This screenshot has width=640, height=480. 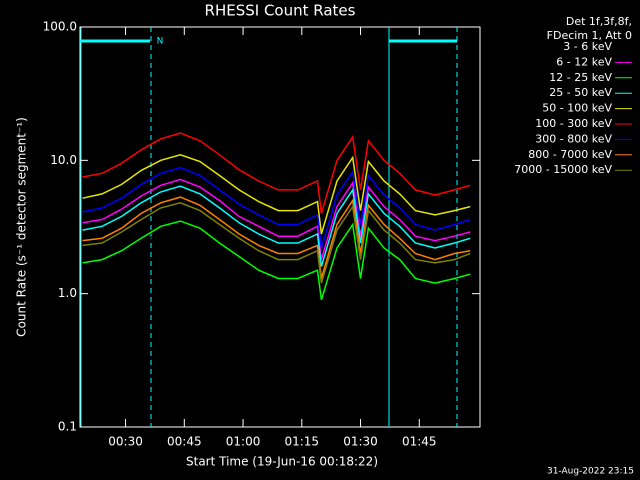 I want to click on x-tick-label: 00:45, so click(x=184, y=442).